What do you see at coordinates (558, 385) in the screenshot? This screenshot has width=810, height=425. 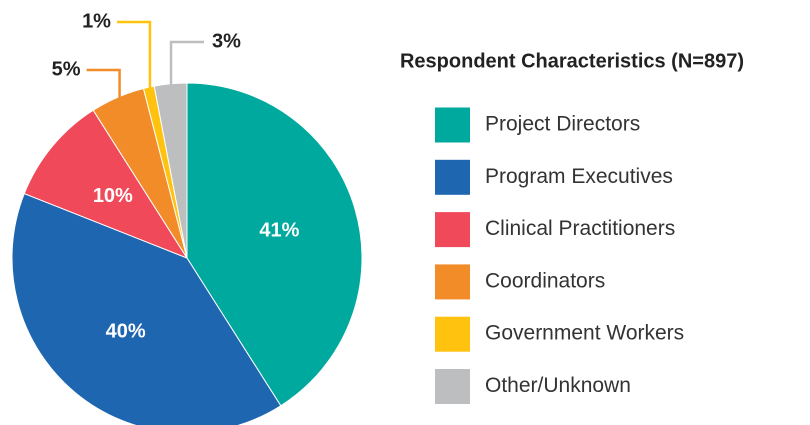 I see `legend-label: Other/Unknown` at bounding box center [558, 385].